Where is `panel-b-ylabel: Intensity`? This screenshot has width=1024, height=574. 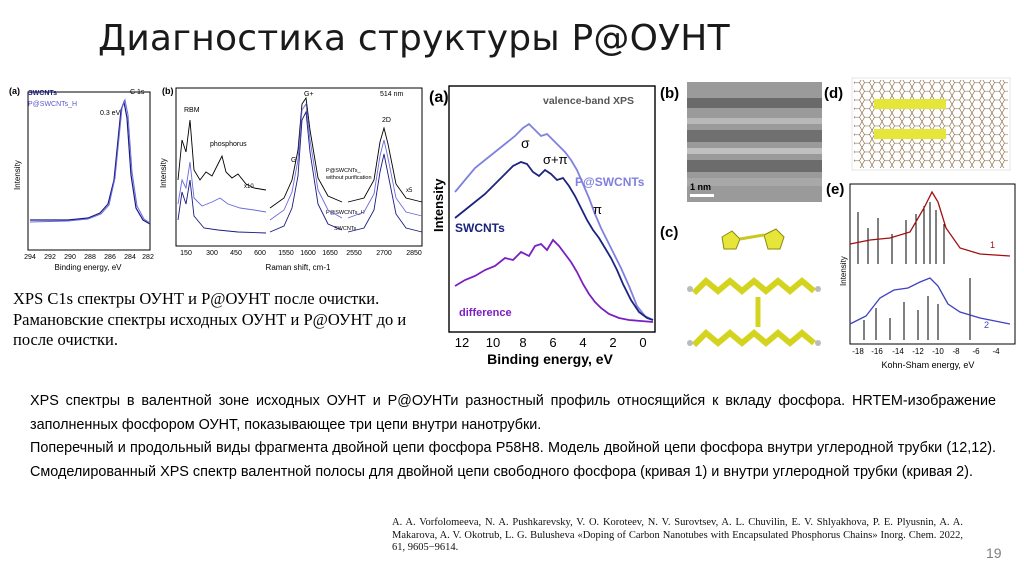 panel-b-ylabel: Intensity is located at coordinates (163, 173).